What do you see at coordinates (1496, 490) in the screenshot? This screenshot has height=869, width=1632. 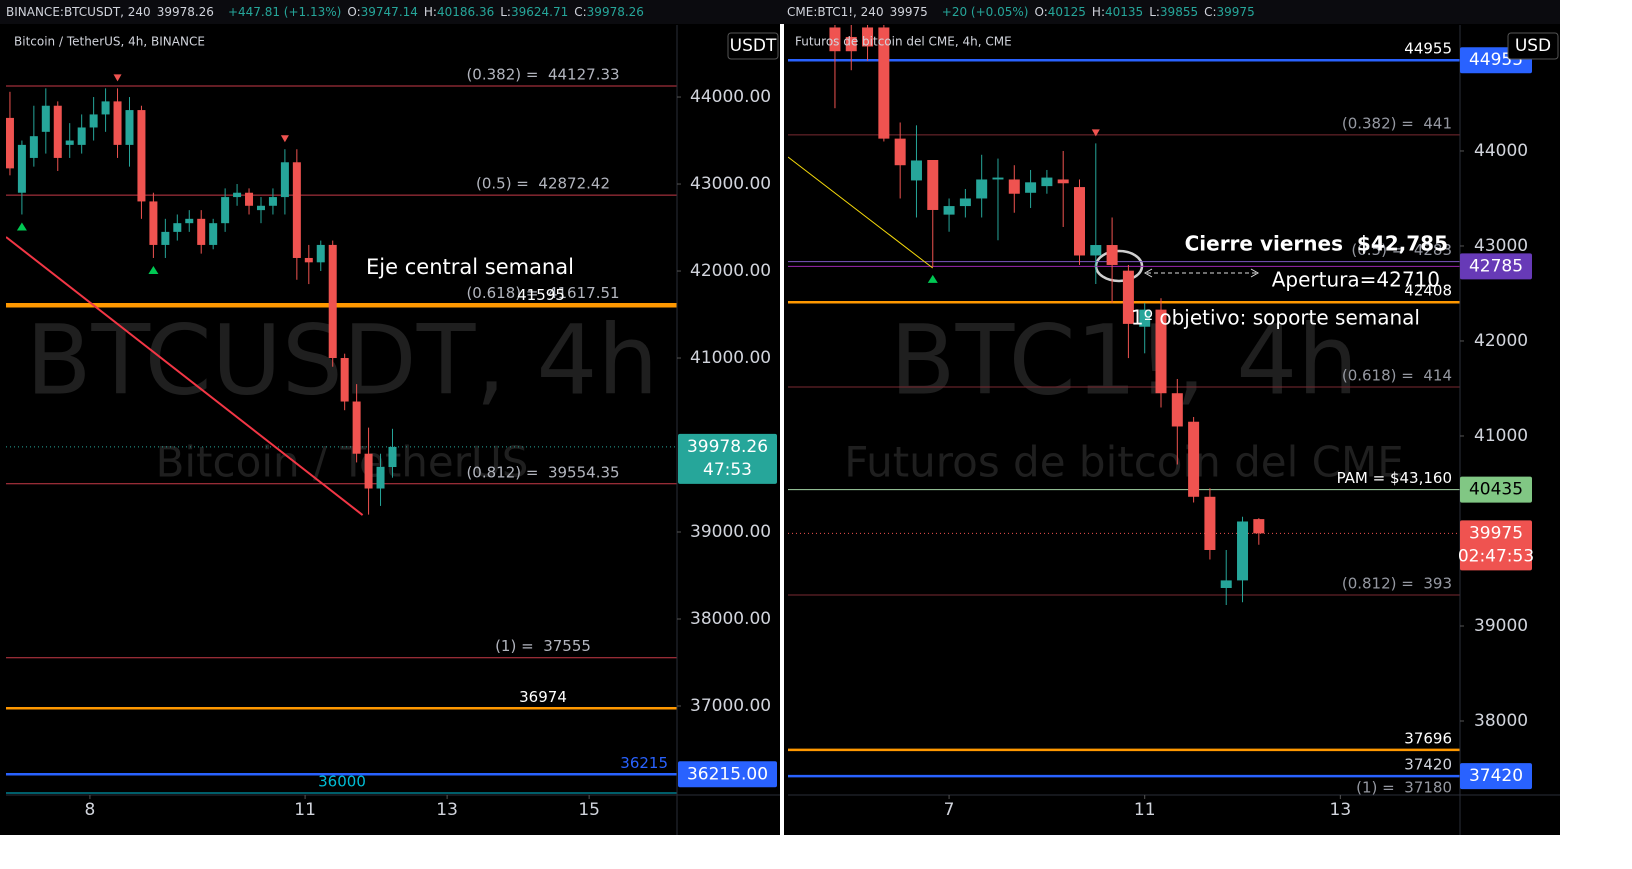 I see `price-box-label: 40435` at bounding box center [1496, 490].